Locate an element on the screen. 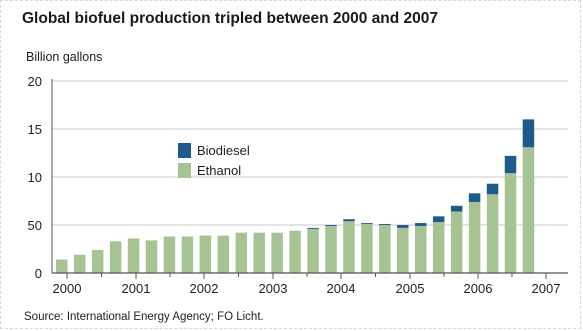 Image resolution: width=583 pixels, height=331 pixels. y-tick-label: 10 is located at coordinates (35, 177).